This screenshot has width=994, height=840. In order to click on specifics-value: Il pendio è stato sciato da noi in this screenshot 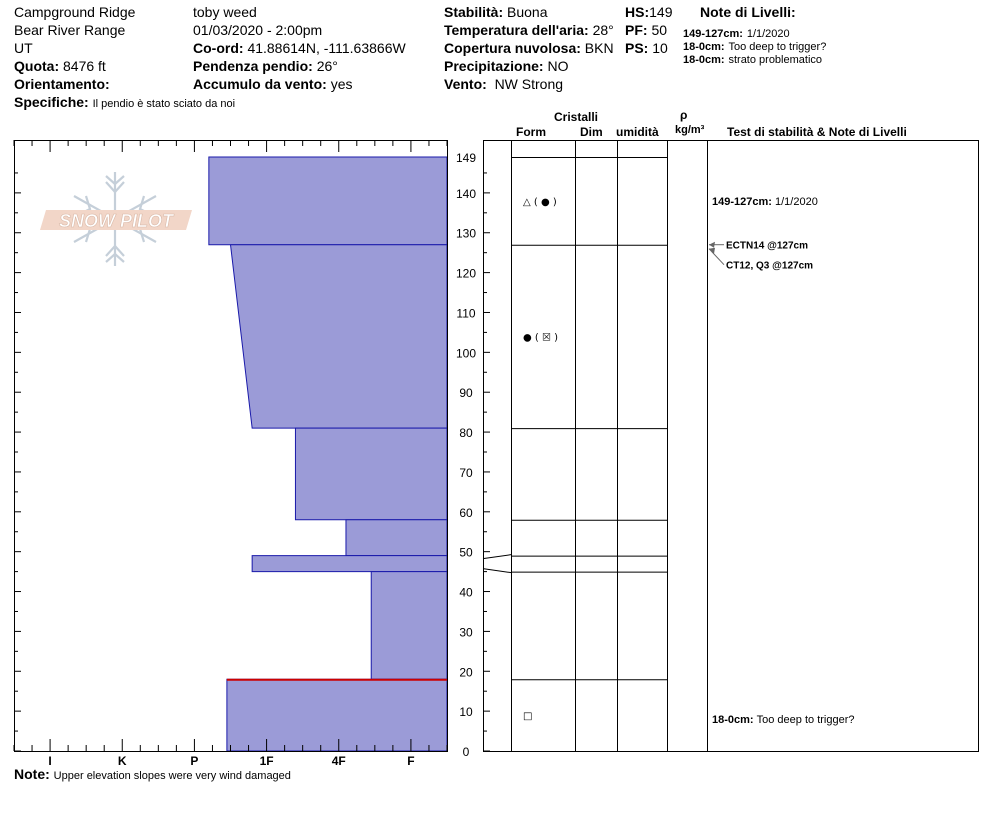, I will do `click(164, 104)`.